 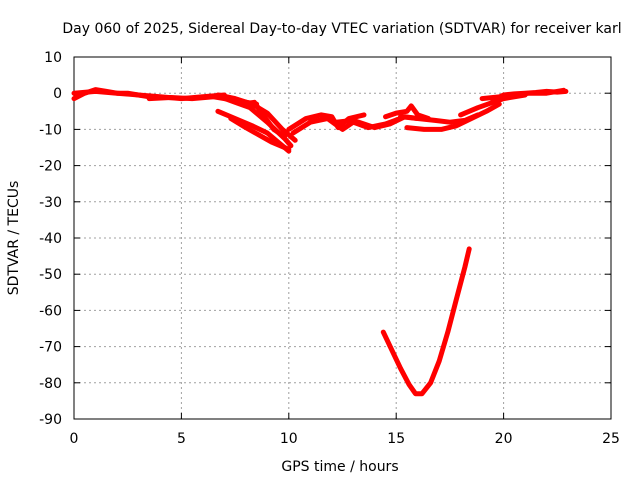 What do you see at coordinates (50, 275) in the screenshot?
I see `y-tick-label: -50` at bounding box center [50, 275].